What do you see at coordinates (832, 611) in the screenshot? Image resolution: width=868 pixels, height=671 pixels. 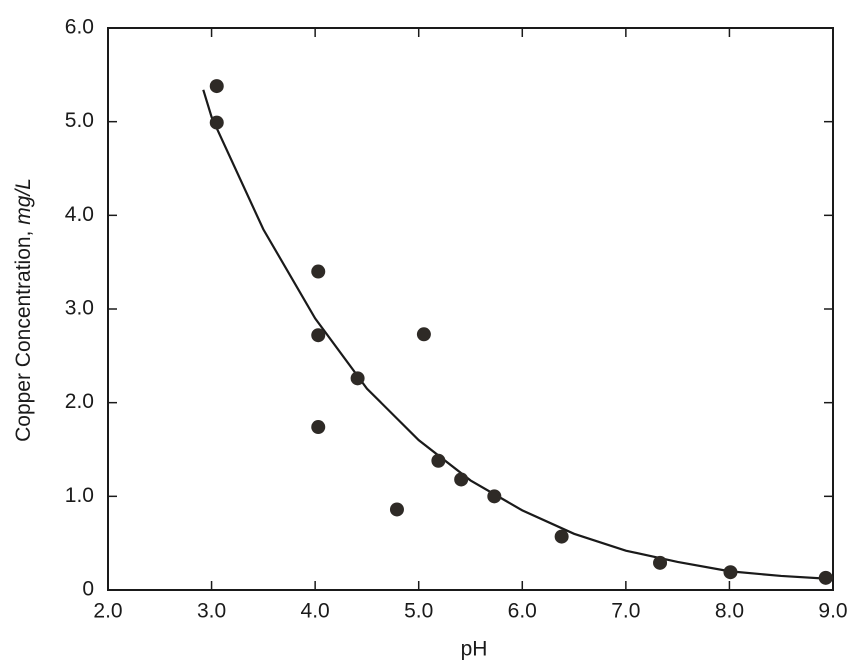 I see `x-tick-label: 9.0` at bounding box center [832, 611].